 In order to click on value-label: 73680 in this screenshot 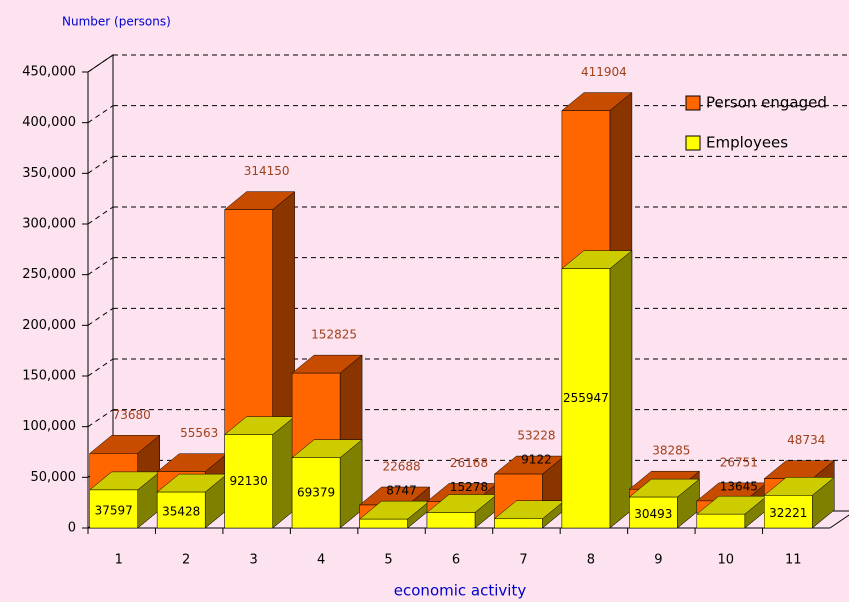, I will do `click(132, 415)`.